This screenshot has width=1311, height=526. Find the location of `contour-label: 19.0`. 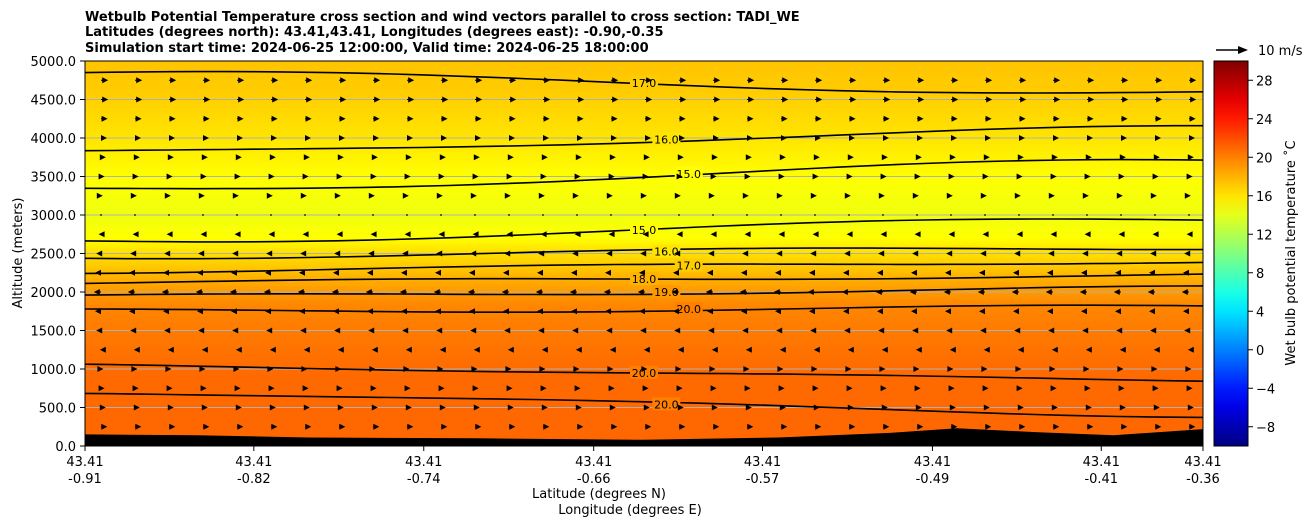

contour-label: 19.0 is located at coordinates (666, 292).